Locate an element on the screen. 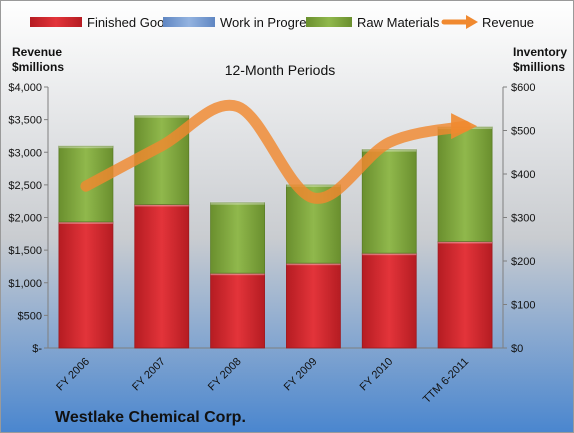  right-axis-tick-label: $600 is located at coordinates (523, 88).